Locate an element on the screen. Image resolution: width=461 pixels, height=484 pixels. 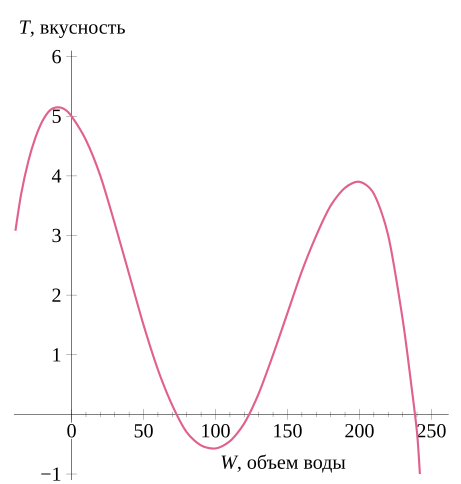
x-tick-label: 150 is located at coordinates (288, 431).